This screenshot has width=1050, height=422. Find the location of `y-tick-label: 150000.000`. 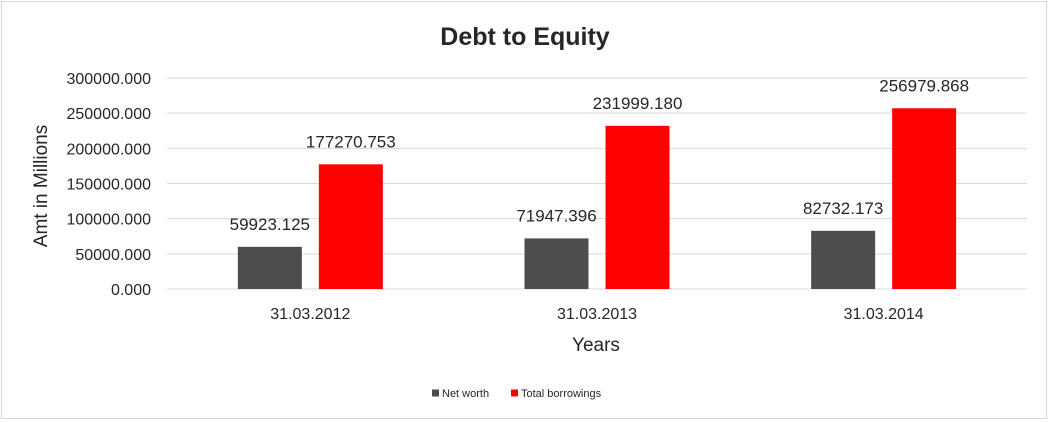

y-tick-label: 150000.000 is located at coordinates (108, 185).